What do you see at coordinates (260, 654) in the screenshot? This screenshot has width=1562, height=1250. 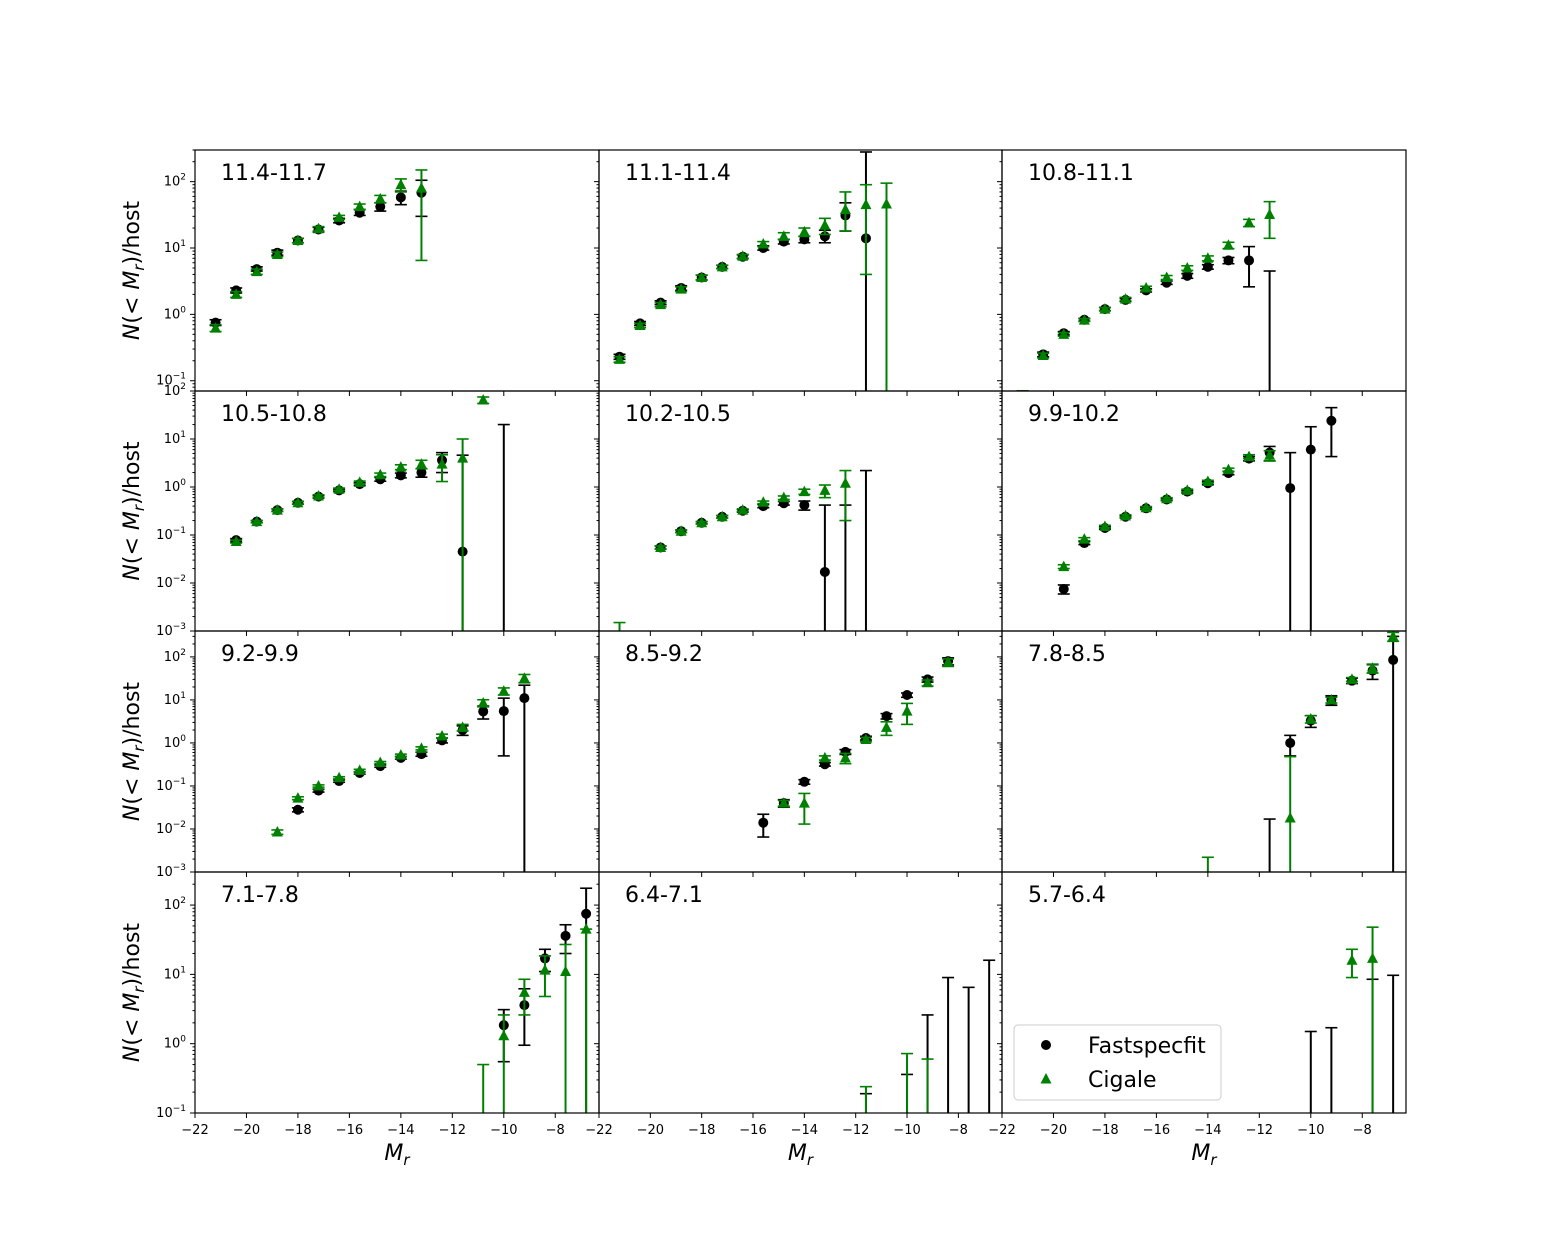 I see `panel-label: 9.2-9.9` at bounding box center [260, 654].